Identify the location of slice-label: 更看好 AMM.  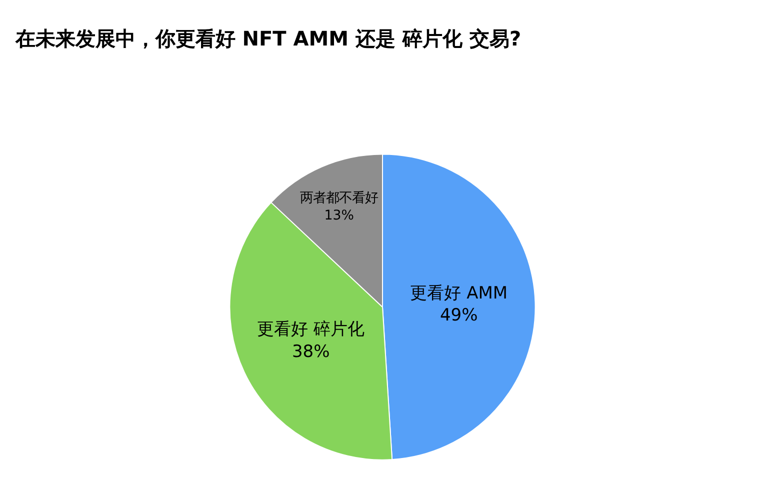
(459, 294).